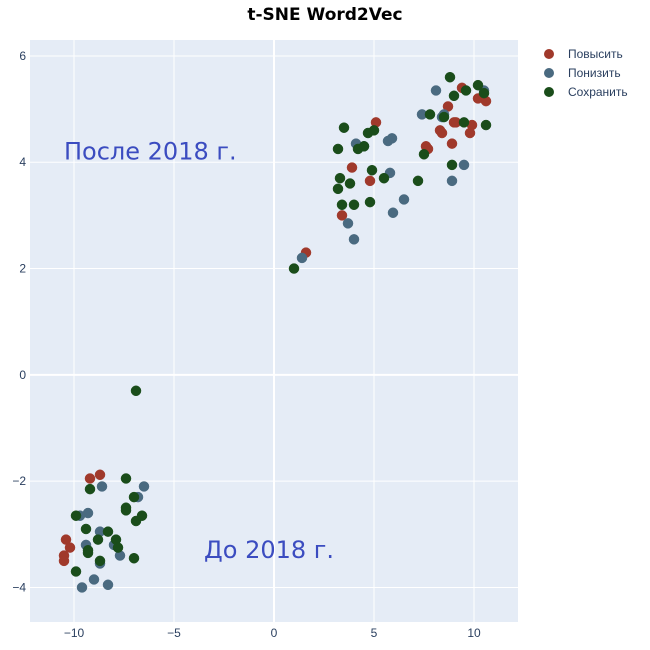 This screenshot has height=650, width=650. I want to click on legend-label: Повысить, so click(595, 54).